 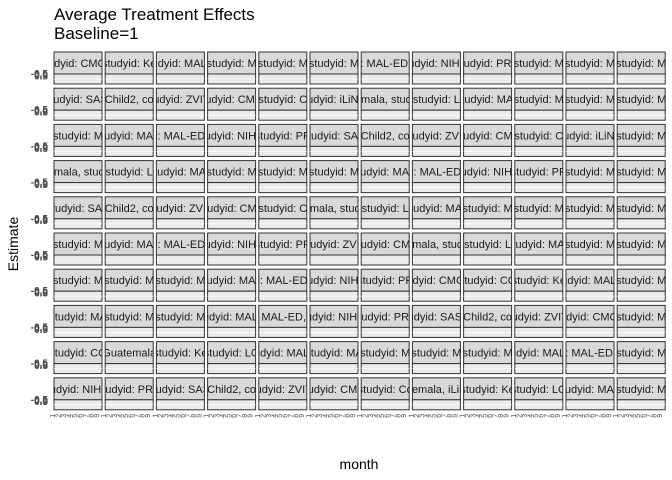 I want to click on facet-panel: studyid: L, so click(x=129, y=177).